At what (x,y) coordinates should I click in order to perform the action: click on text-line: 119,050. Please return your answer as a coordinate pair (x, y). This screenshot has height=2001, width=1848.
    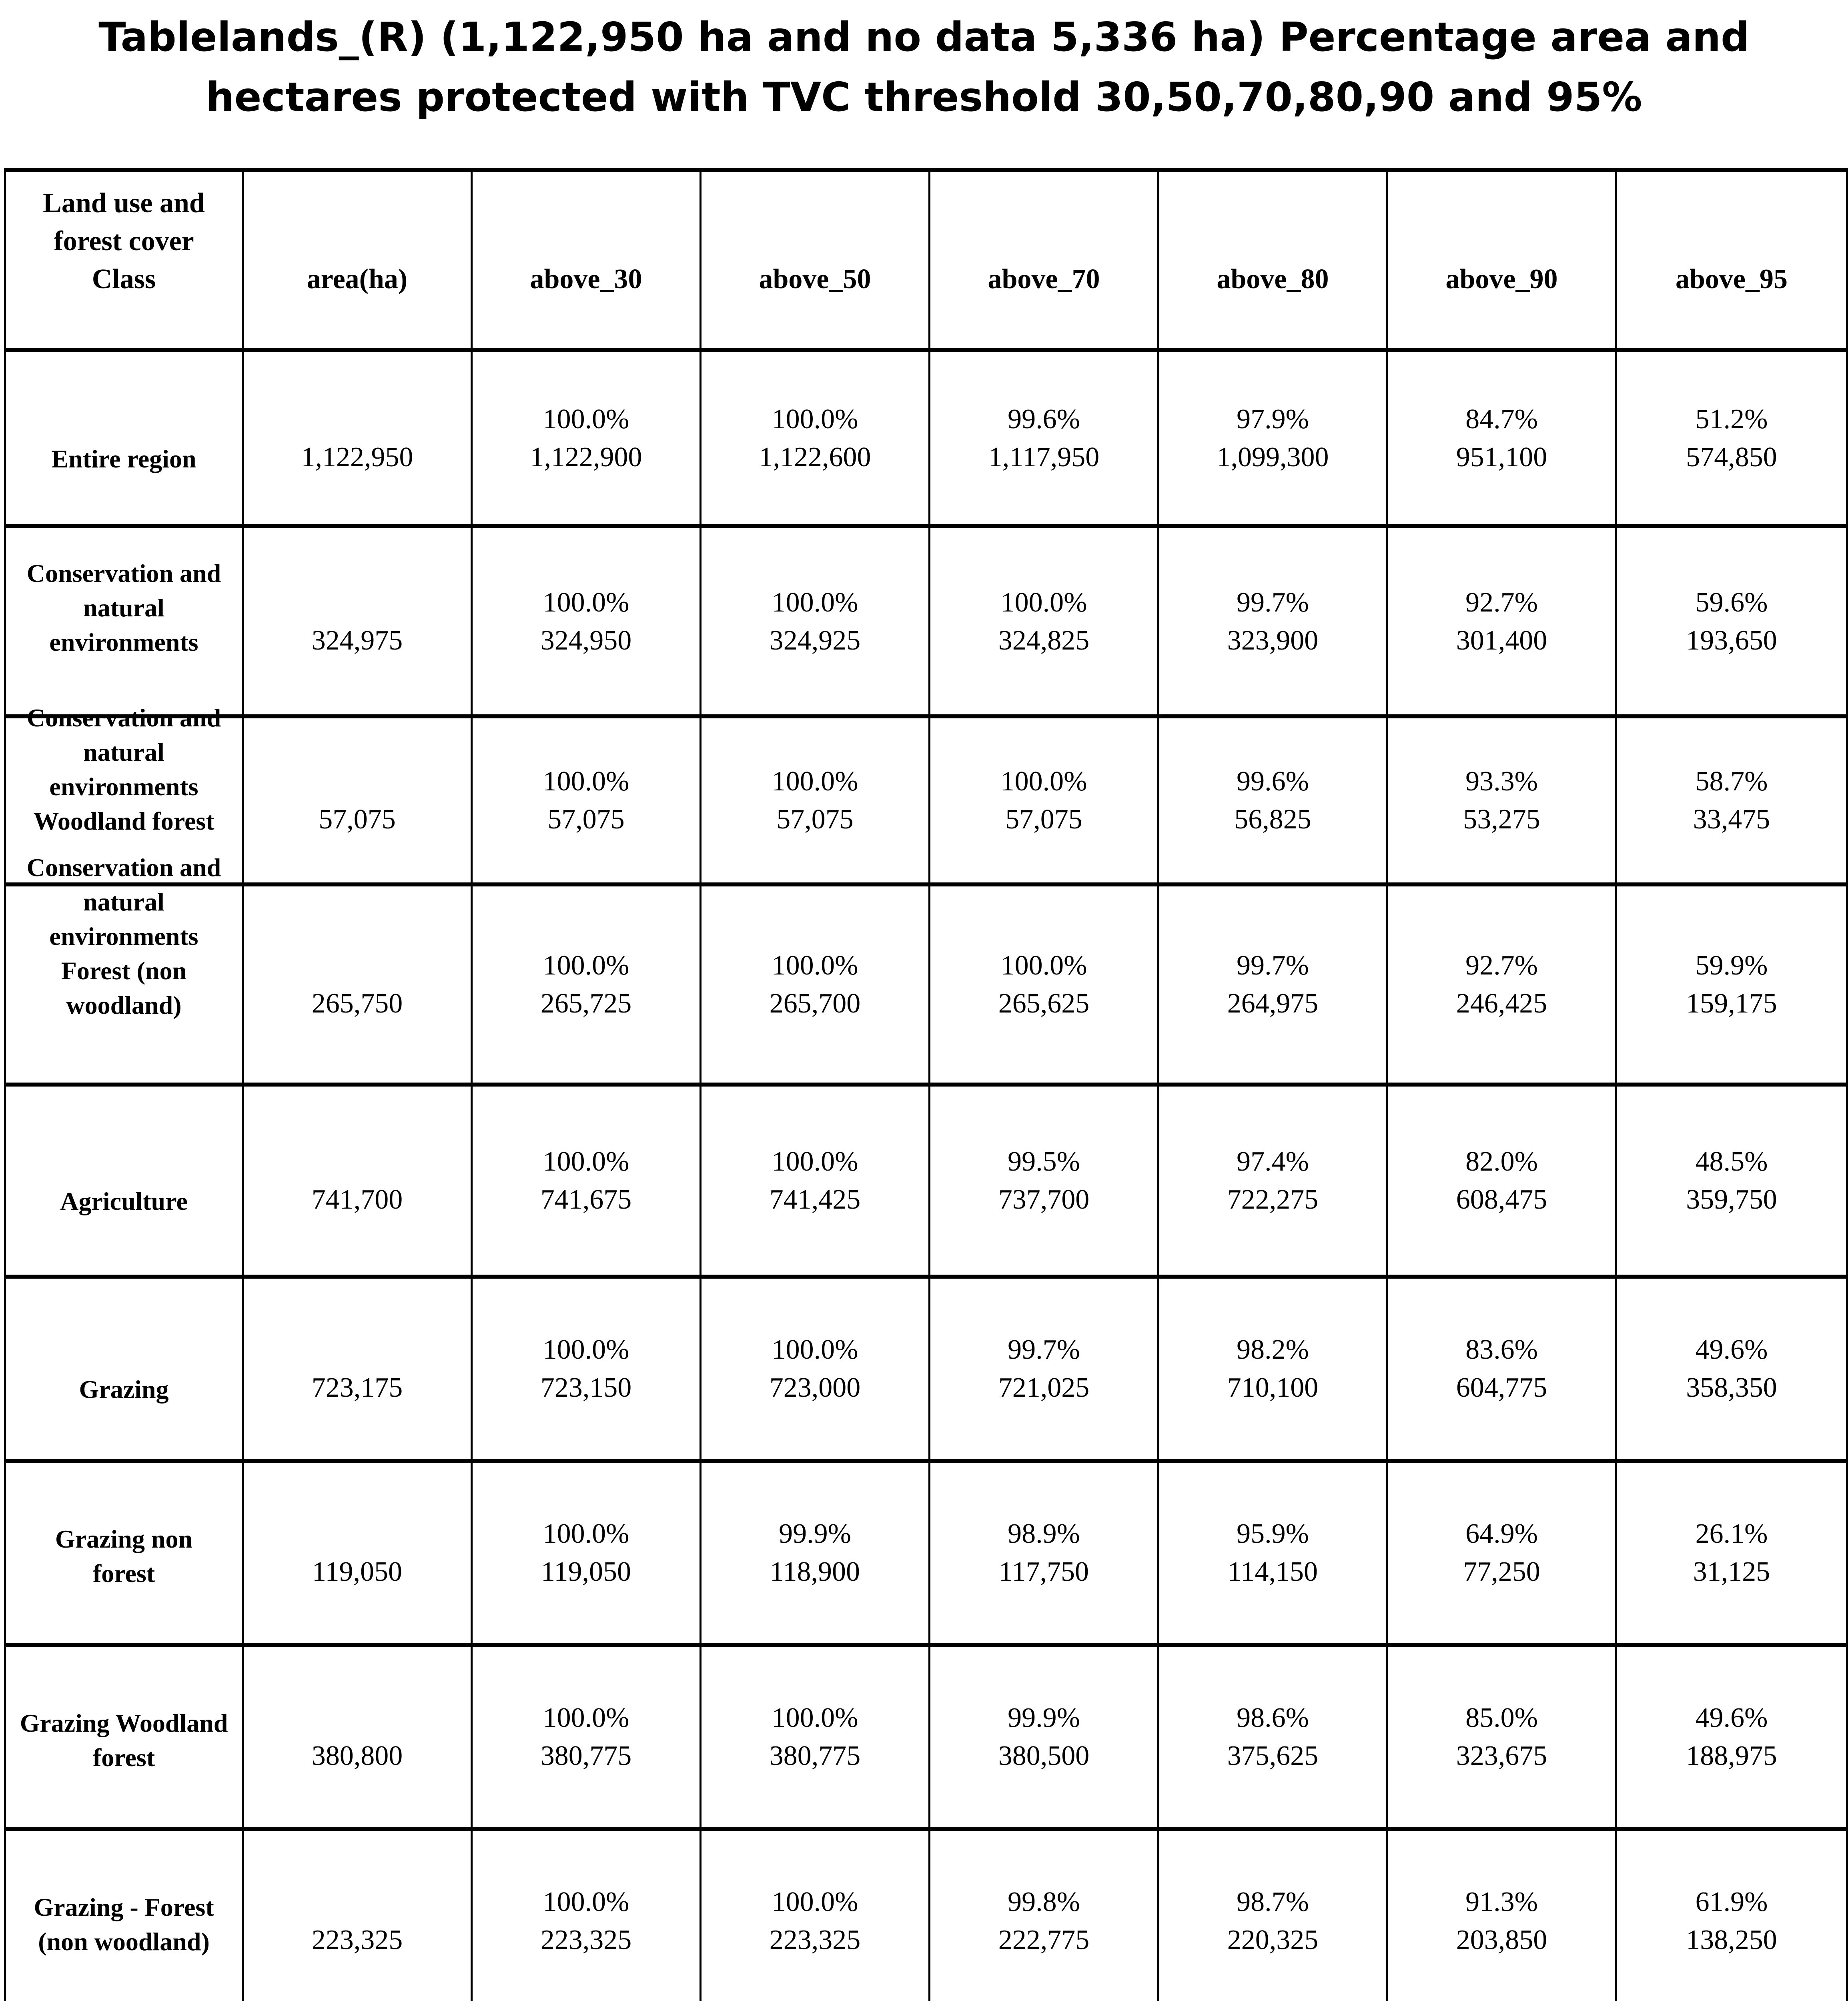
    Looking at the image, I should click on (586, 1571).